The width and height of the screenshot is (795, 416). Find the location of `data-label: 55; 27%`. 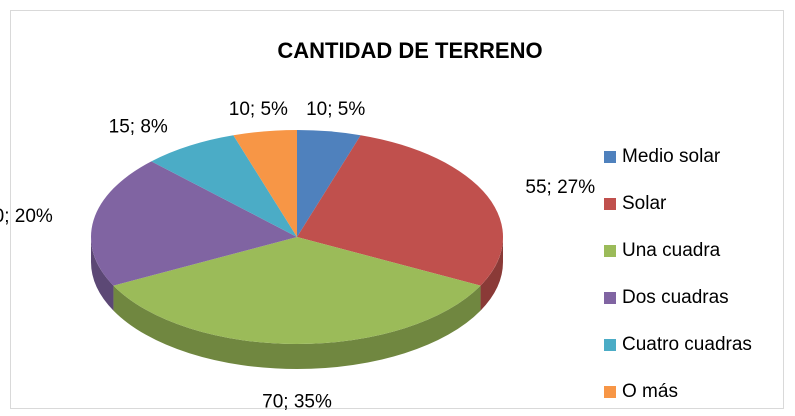

data-label: 55; 27% is located at coordinates (560, 187).